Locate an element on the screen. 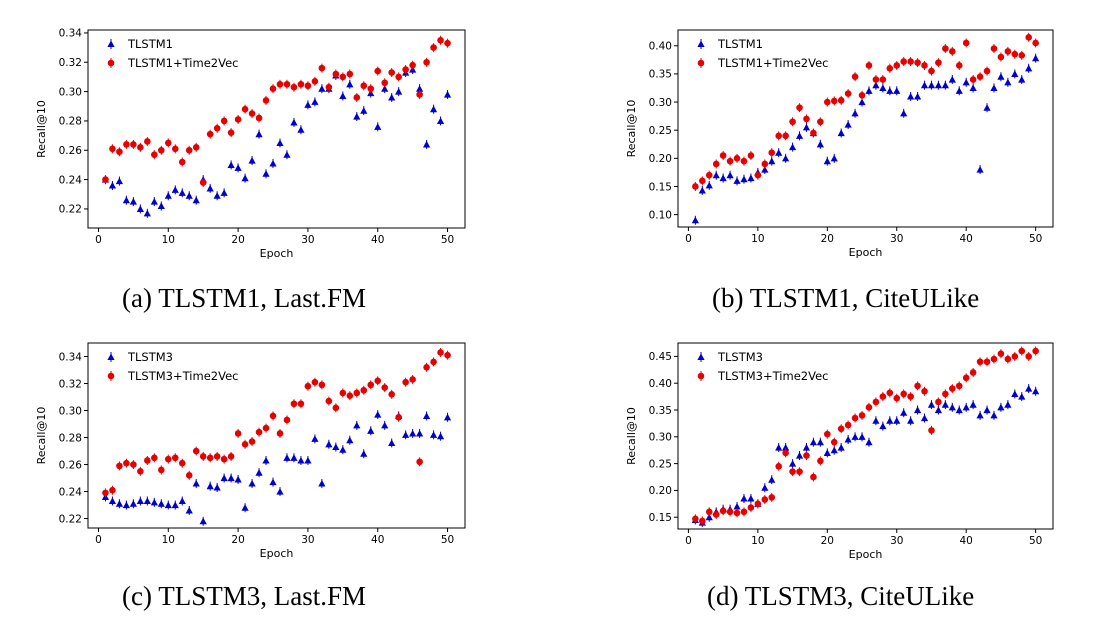 The width and height of the screenshot is (1120, 625). y-tick-label: 0.20 is located at coordinates (660, 159).